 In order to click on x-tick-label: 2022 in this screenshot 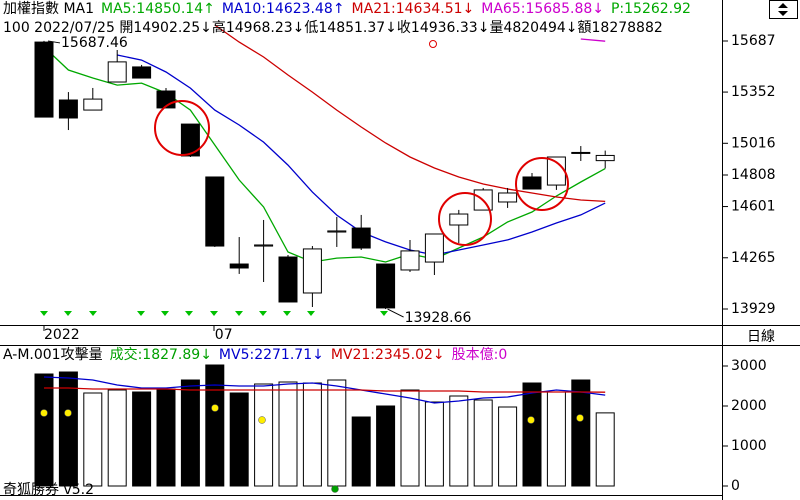, I will do `click(62, 335)`.